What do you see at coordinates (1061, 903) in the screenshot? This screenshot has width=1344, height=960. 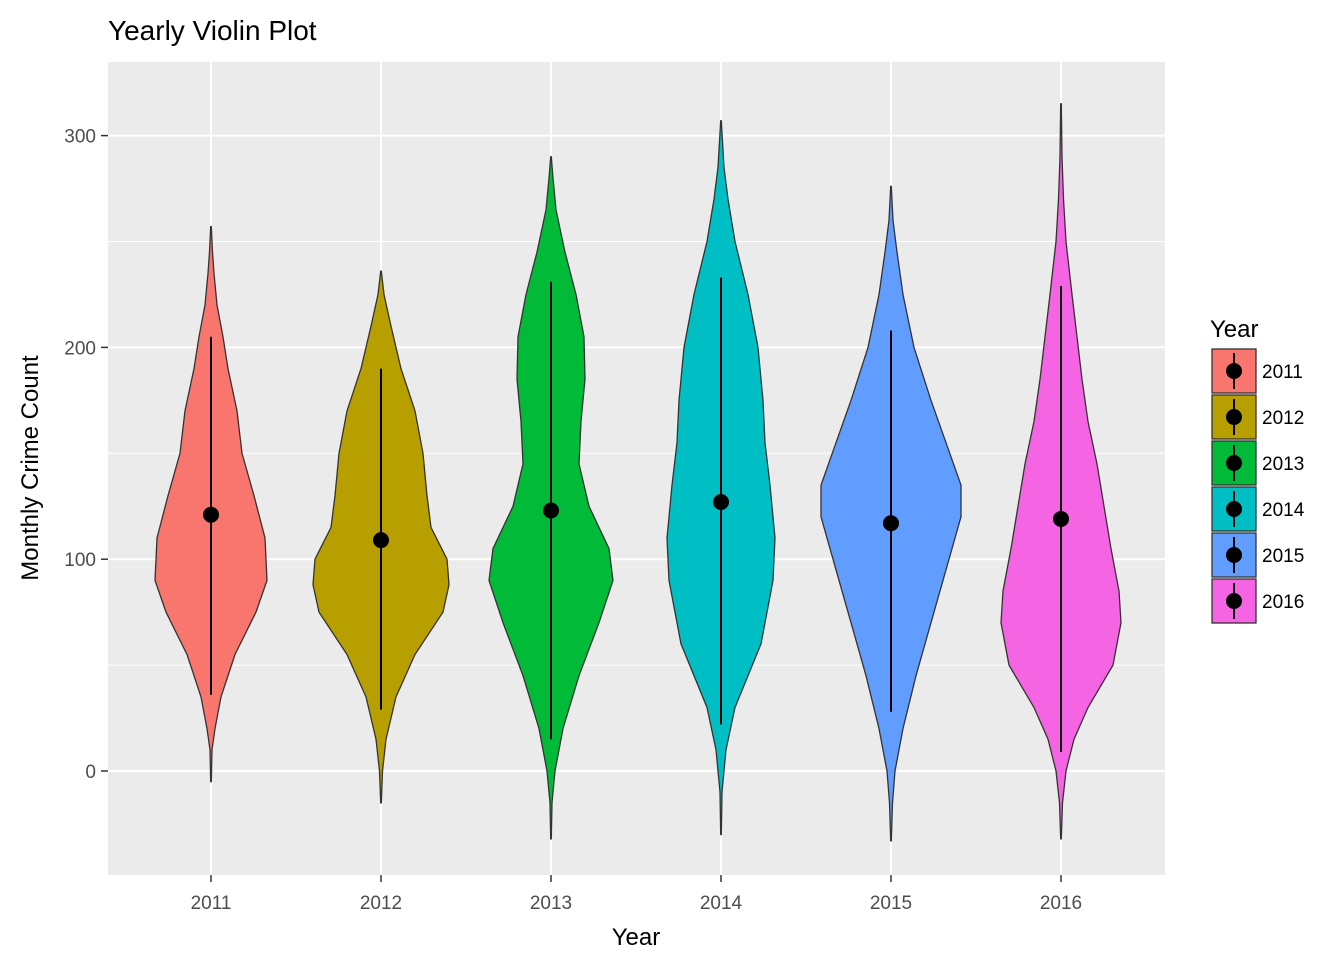 I see `x-tick-label: 2016` at bounding box center [1061, 903].